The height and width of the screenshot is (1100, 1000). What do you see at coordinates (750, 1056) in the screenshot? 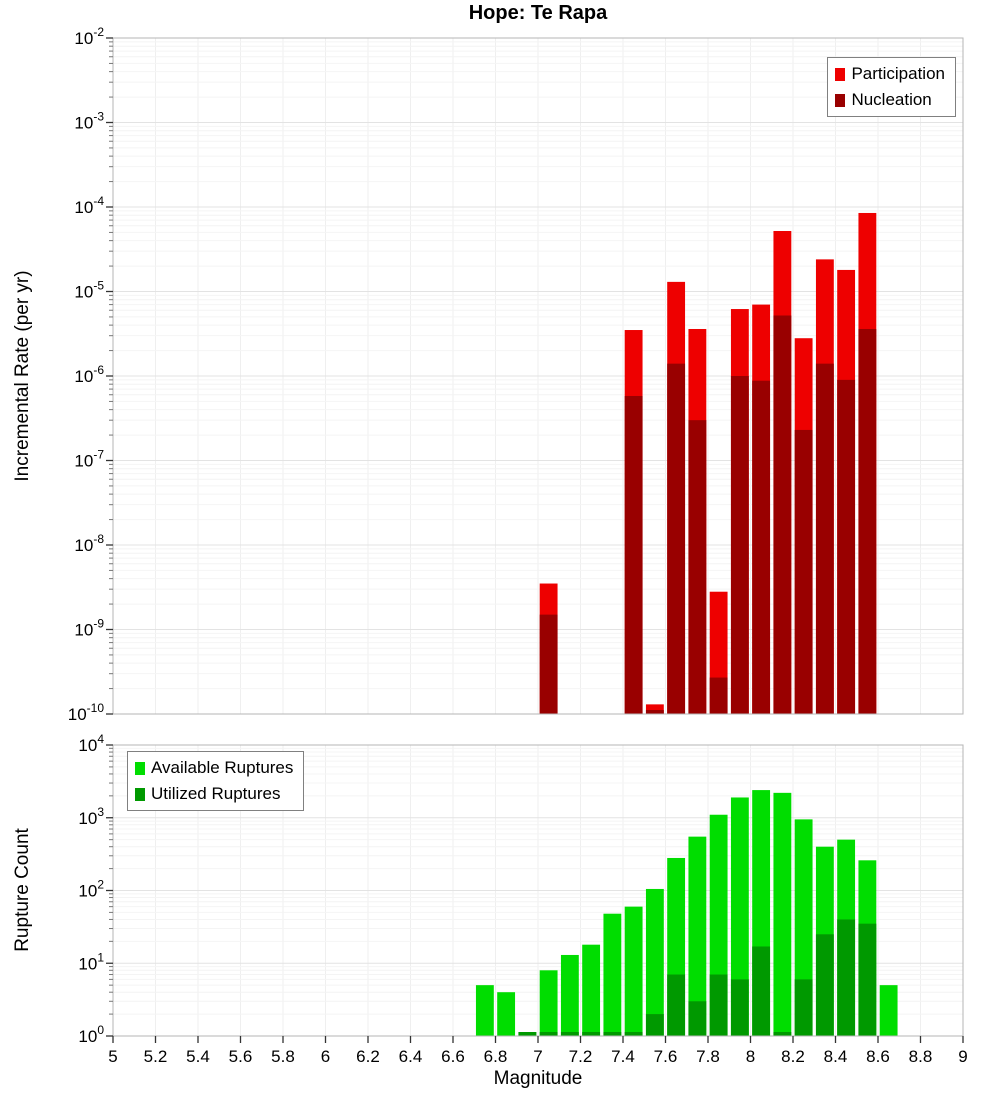
I see `svg-text: 8` at bounding box center [750, 1056].